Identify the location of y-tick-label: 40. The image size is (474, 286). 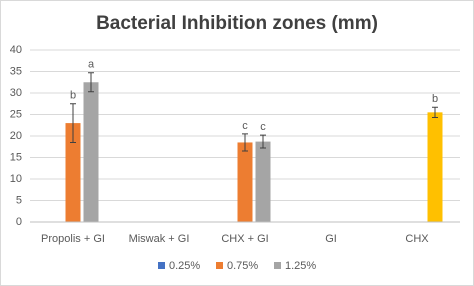
(16, 50).